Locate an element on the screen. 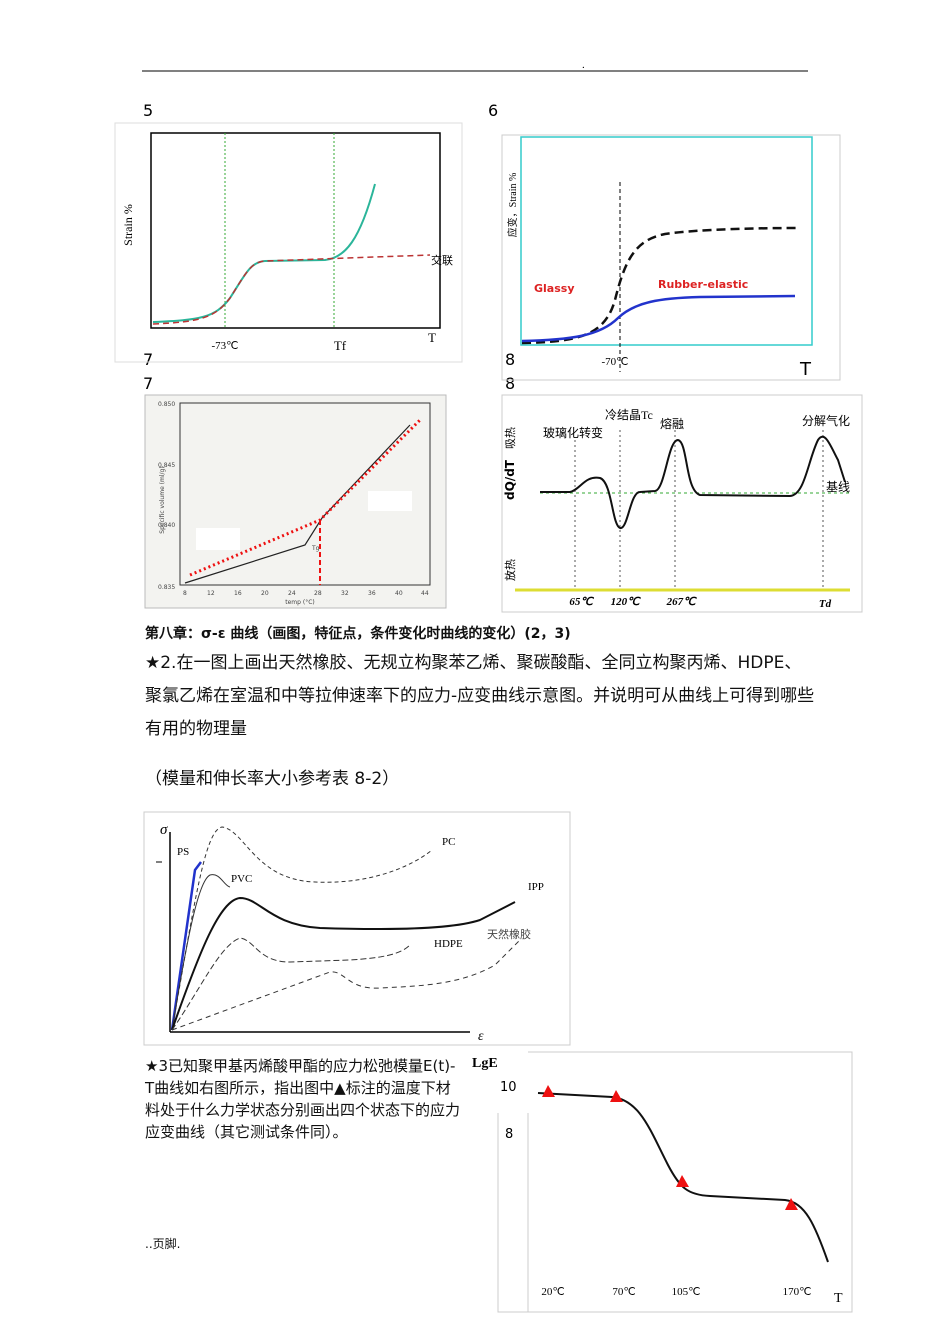 The width and height of the screenshot is (950, 1344). x-tick: 8 is located at coordinates (185, 593).